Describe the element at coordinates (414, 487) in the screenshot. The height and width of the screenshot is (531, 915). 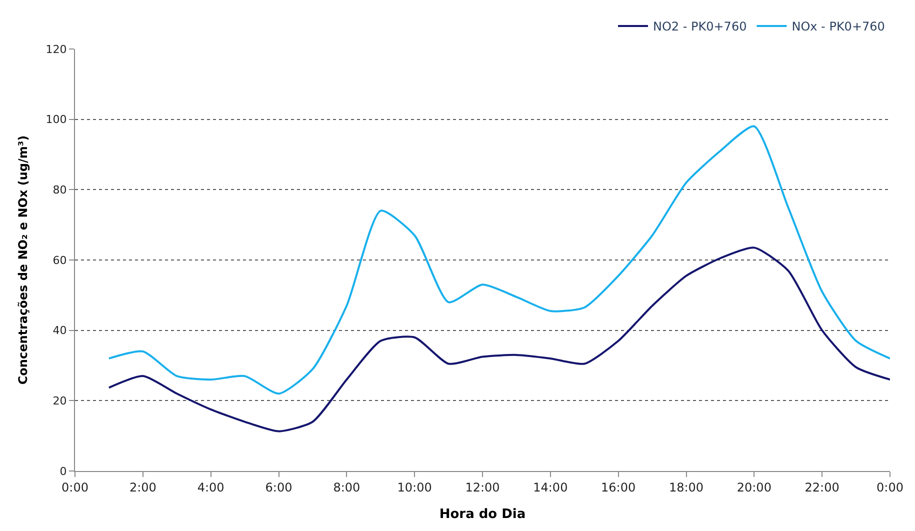
I see `x-tick-label: 10:00` at that location.